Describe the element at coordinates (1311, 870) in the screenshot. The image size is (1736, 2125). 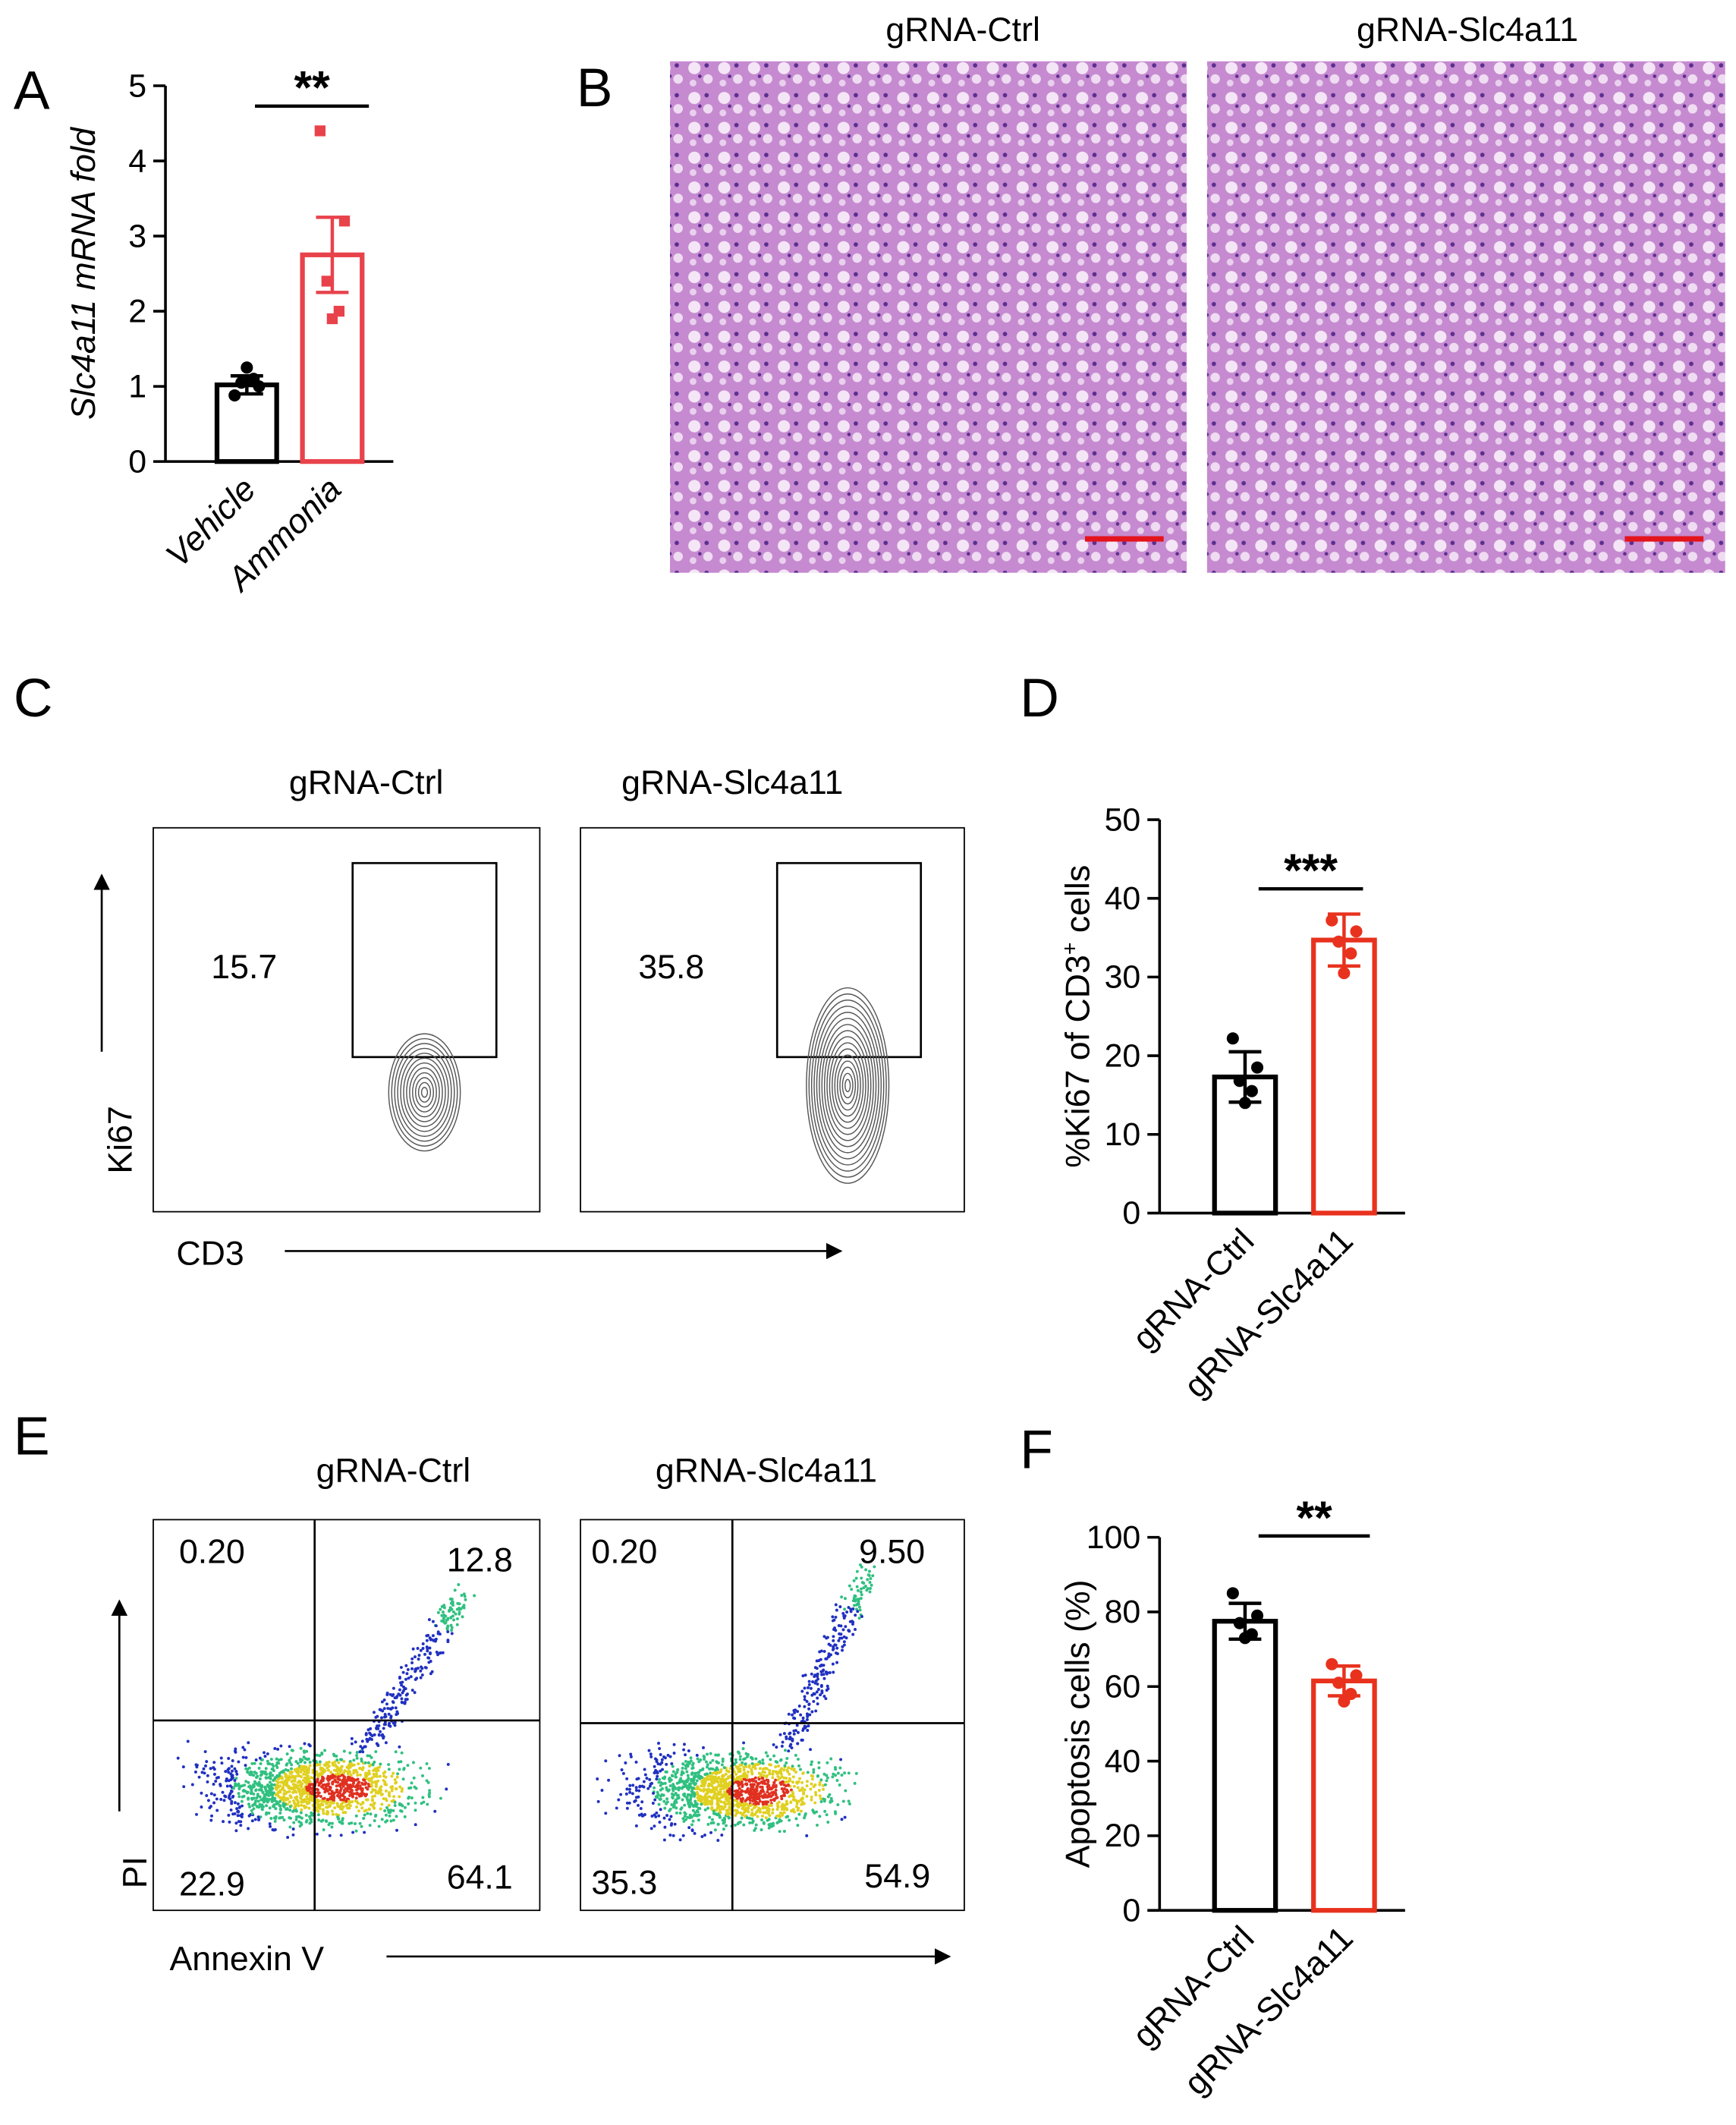
I see `significance: ***` at that location.